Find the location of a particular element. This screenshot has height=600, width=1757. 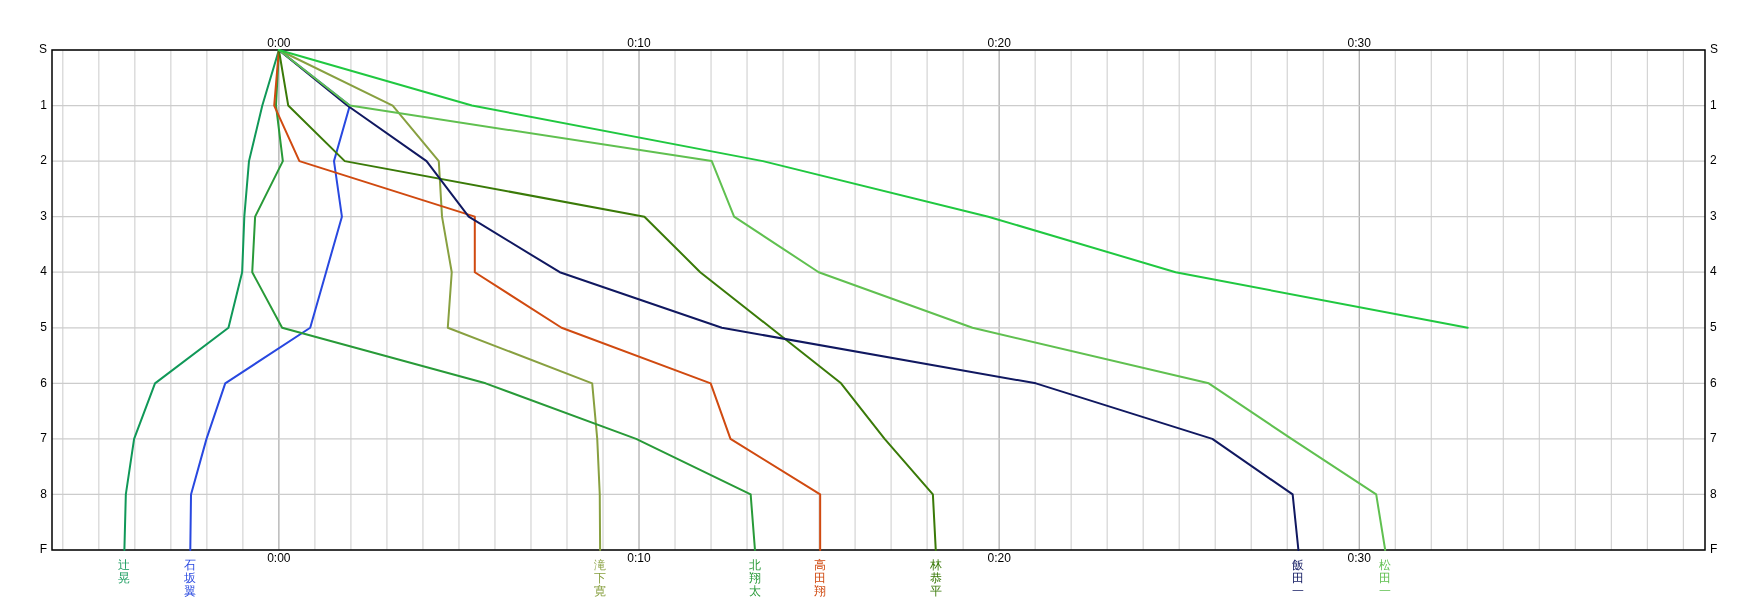

series-label: 高田翔 is located at coordinates (820, 578).